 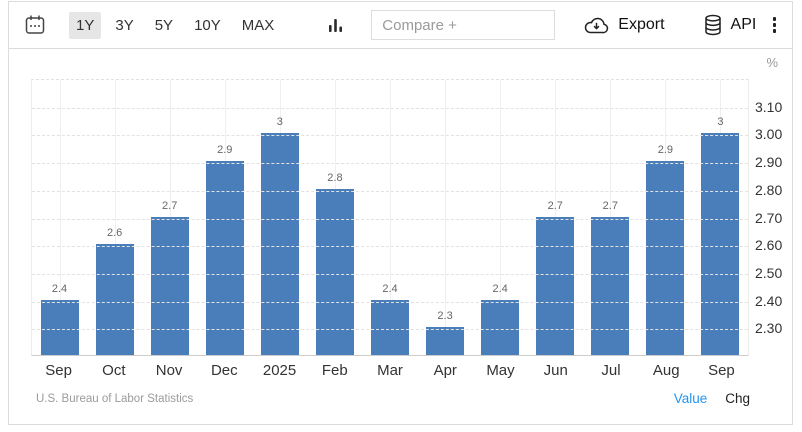 What do you see at coordinates (641, 24) in the screenshot?
I see `export-label: Export` at bounding box center [641, 24].